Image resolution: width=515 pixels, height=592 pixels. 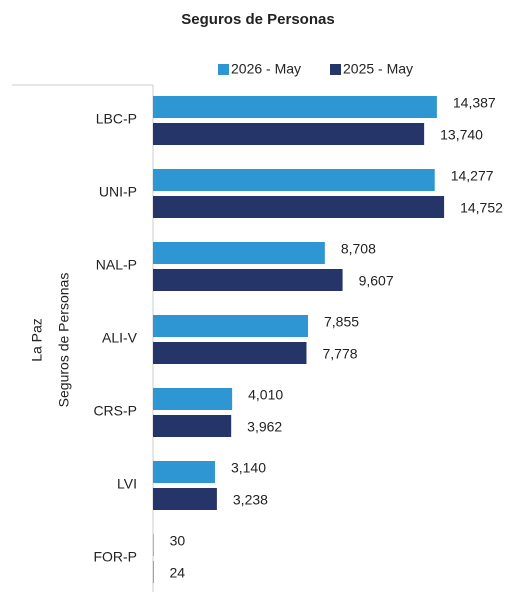 What do you see at coordinates (461, 135) in the screenshot?
I see `value-label: 13,740` at bounding box center [461, 135].